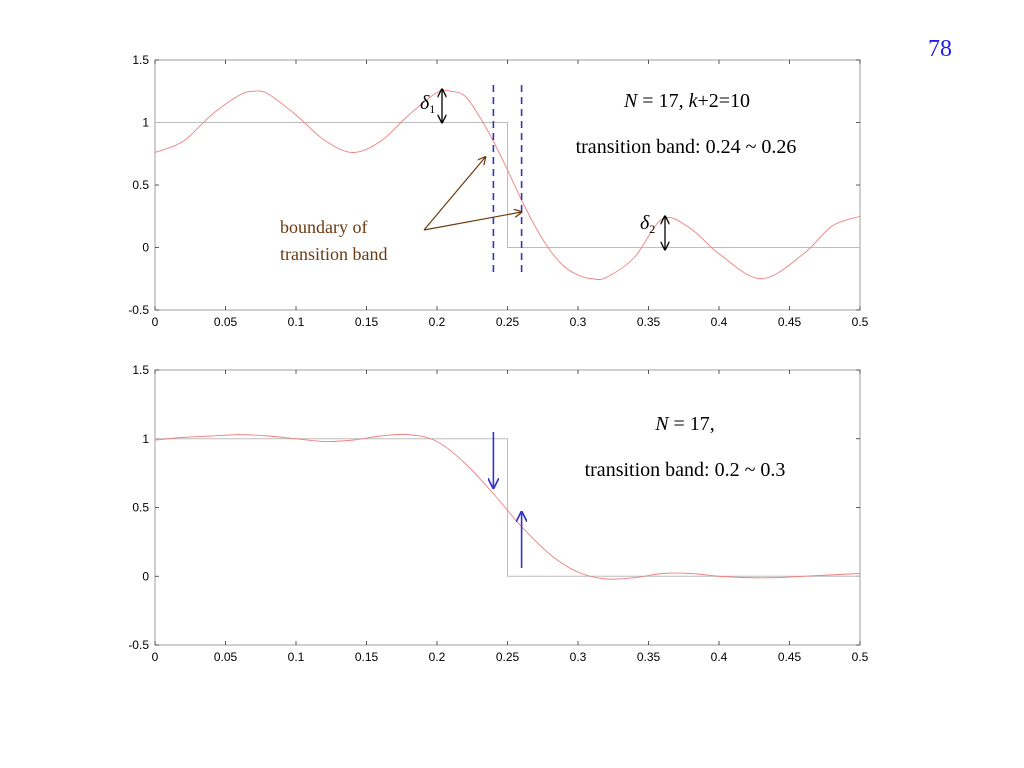 The width and height of the screenshot is (1024, 768). What do you see at coordinates (684, 424) in the screenshot?
I see `chart-bottom-title-line1: N = 17,` at bounding box center [684, 424].